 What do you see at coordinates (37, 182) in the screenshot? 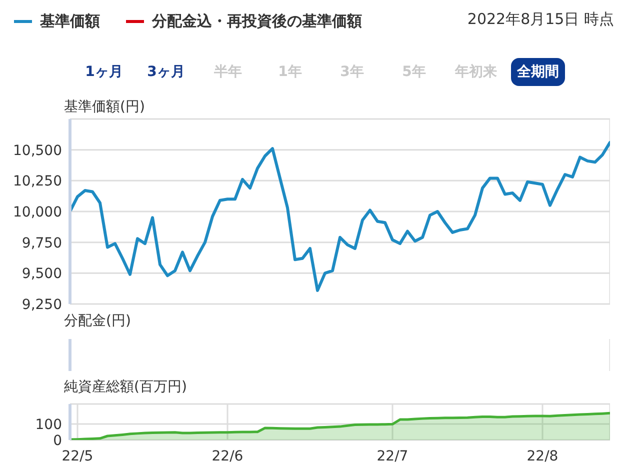
I see `y-tick-label: 10,250` at bounding box center [37, 182].